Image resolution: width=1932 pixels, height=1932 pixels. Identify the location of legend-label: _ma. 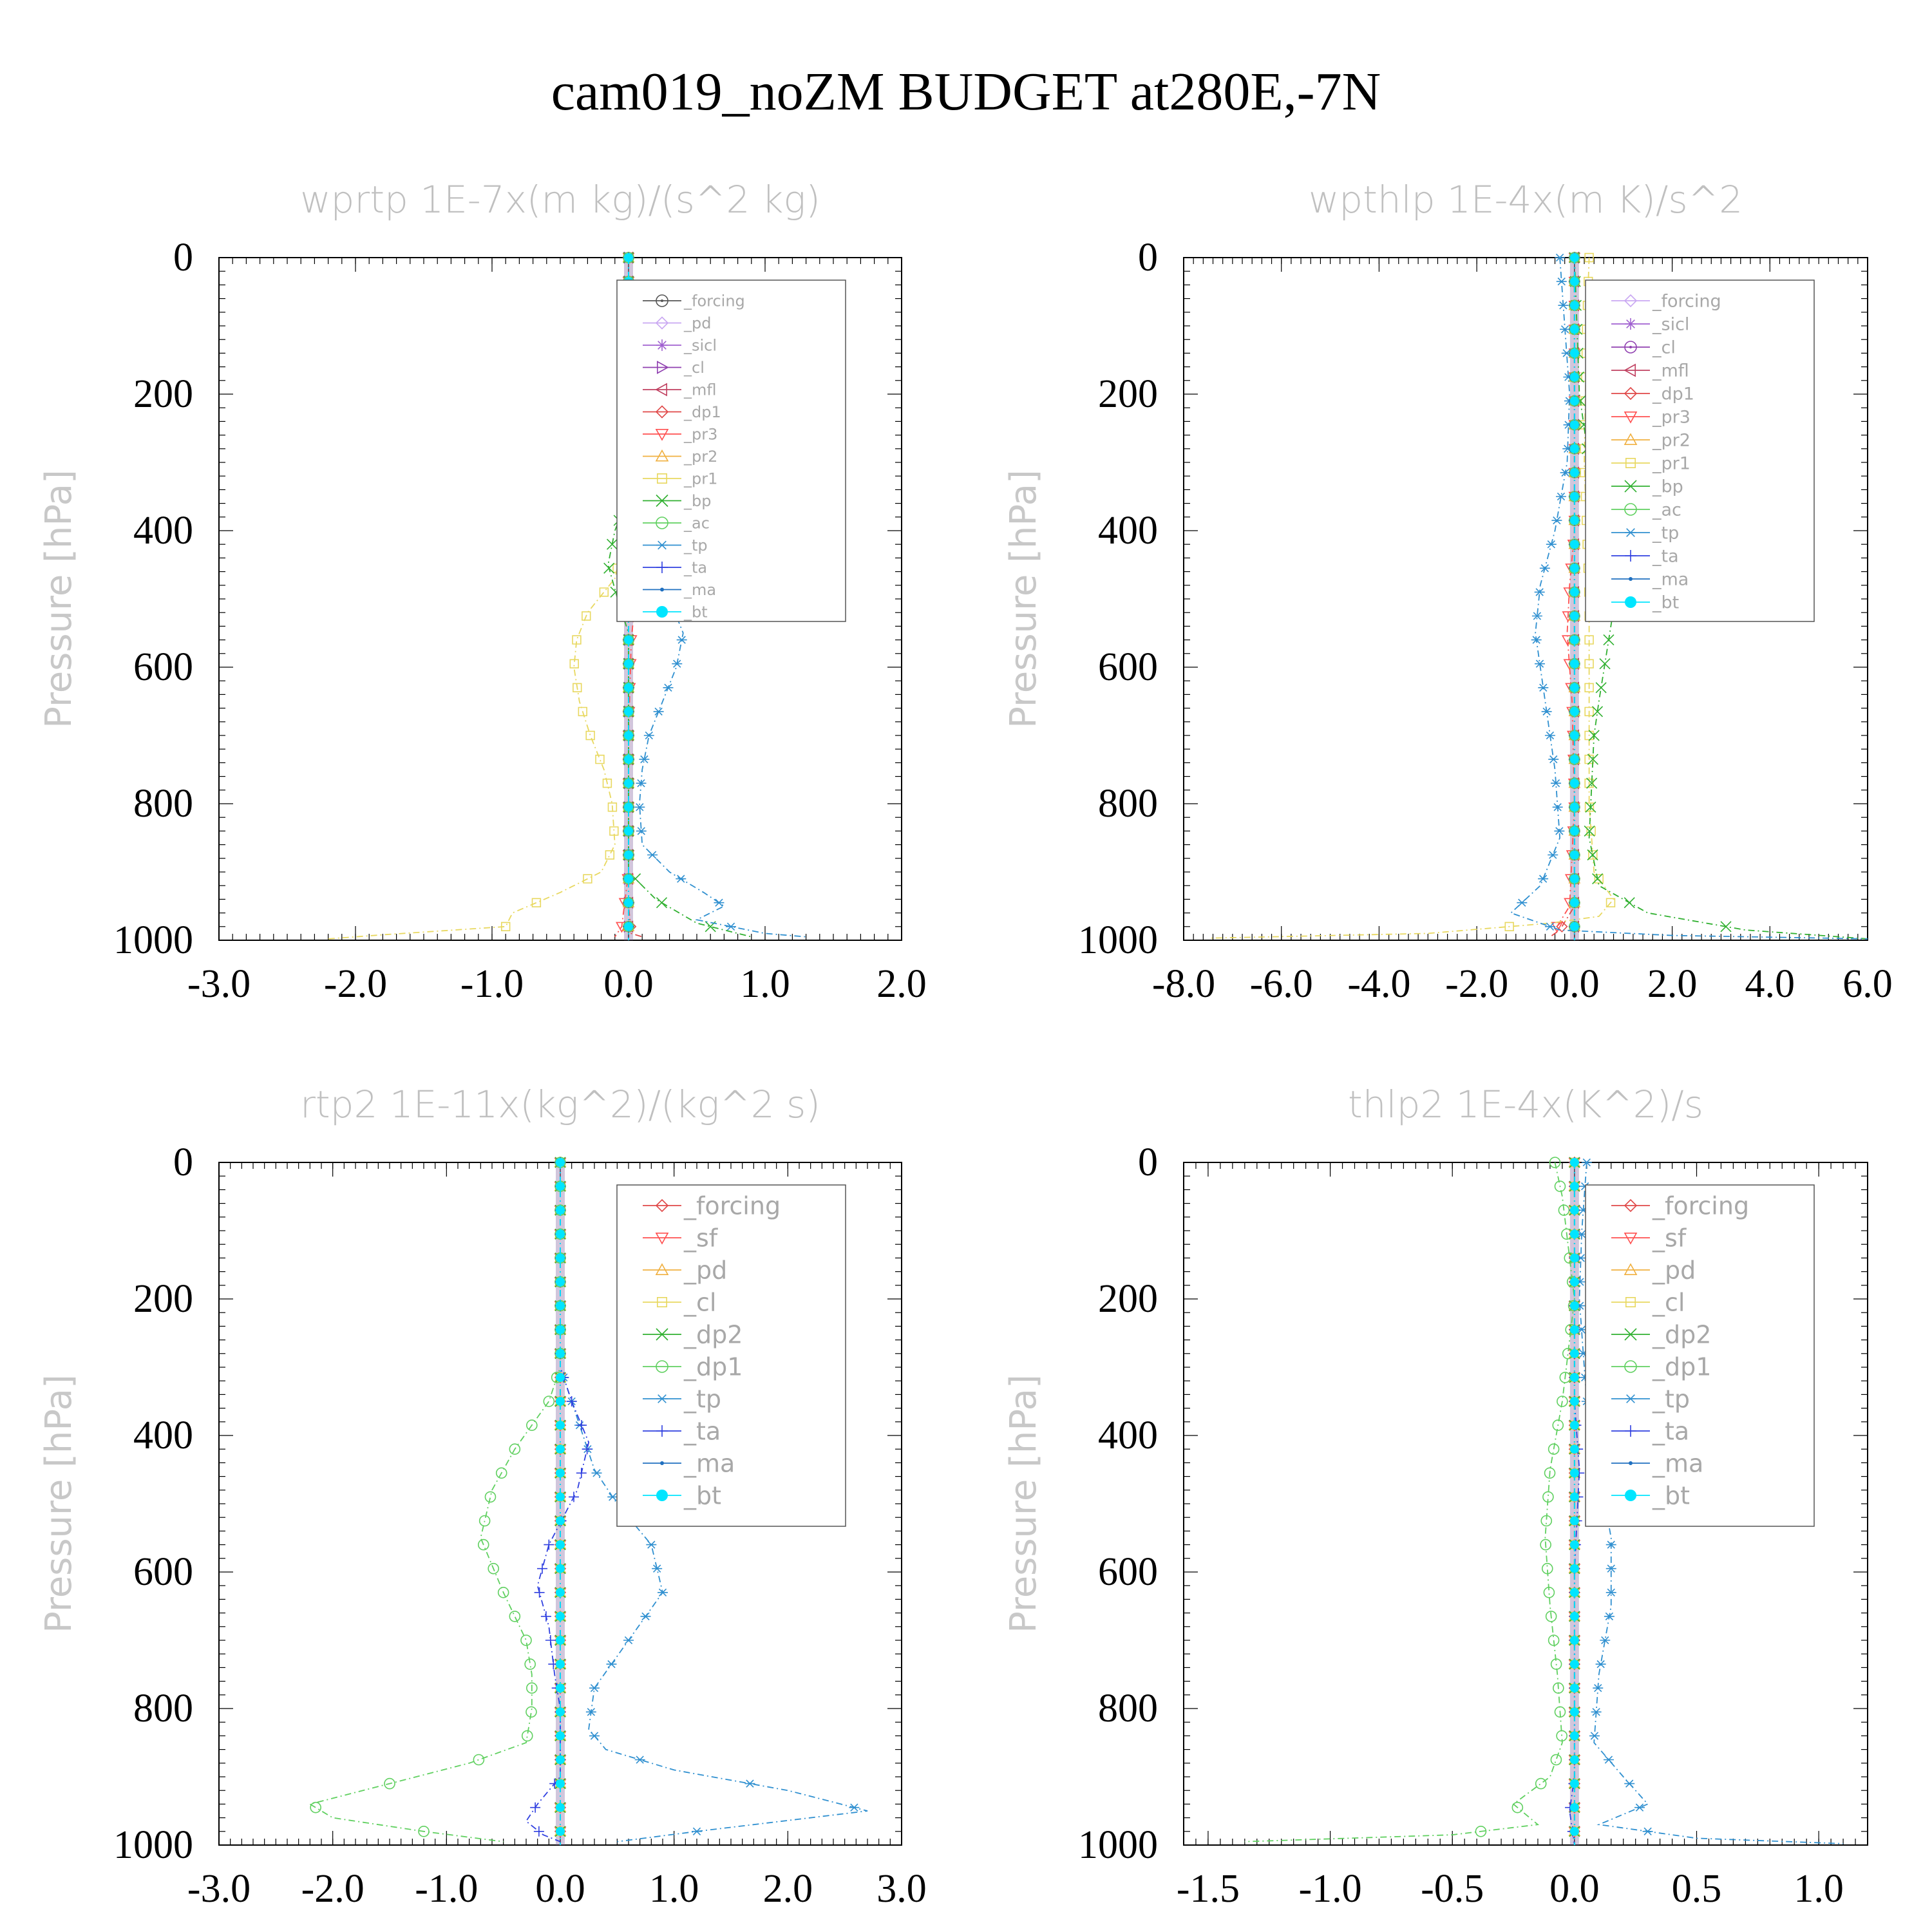
(709, 1463).